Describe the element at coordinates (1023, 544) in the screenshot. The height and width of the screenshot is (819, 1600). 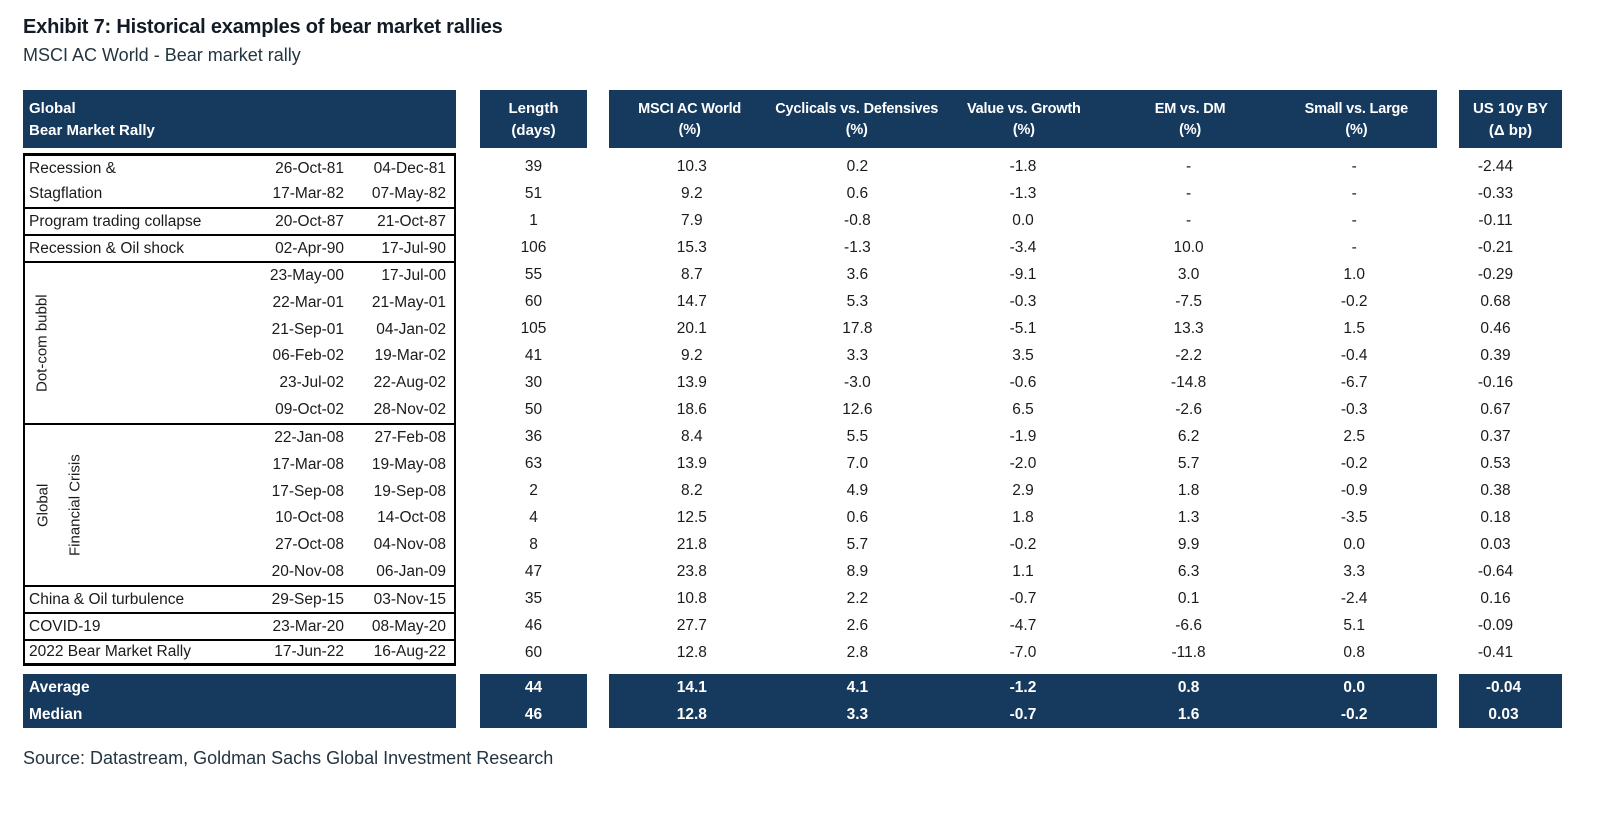
I see `metric-values: 21.8 5.7 -0.2 9.9 0.0` at that location.